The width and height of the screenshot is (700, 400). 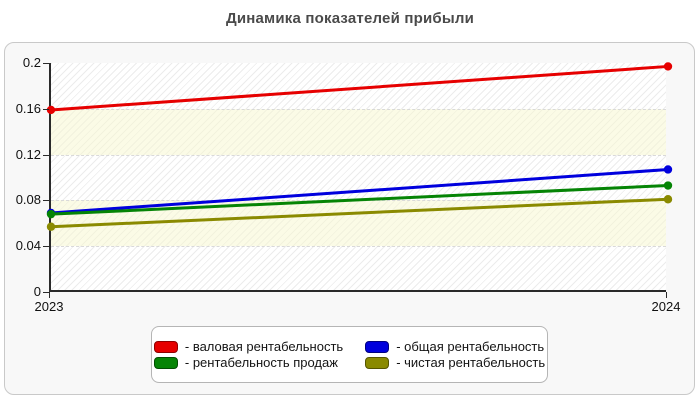 I want to click on legend-label: - рентабельность продаж, so click(x=261, y=362).